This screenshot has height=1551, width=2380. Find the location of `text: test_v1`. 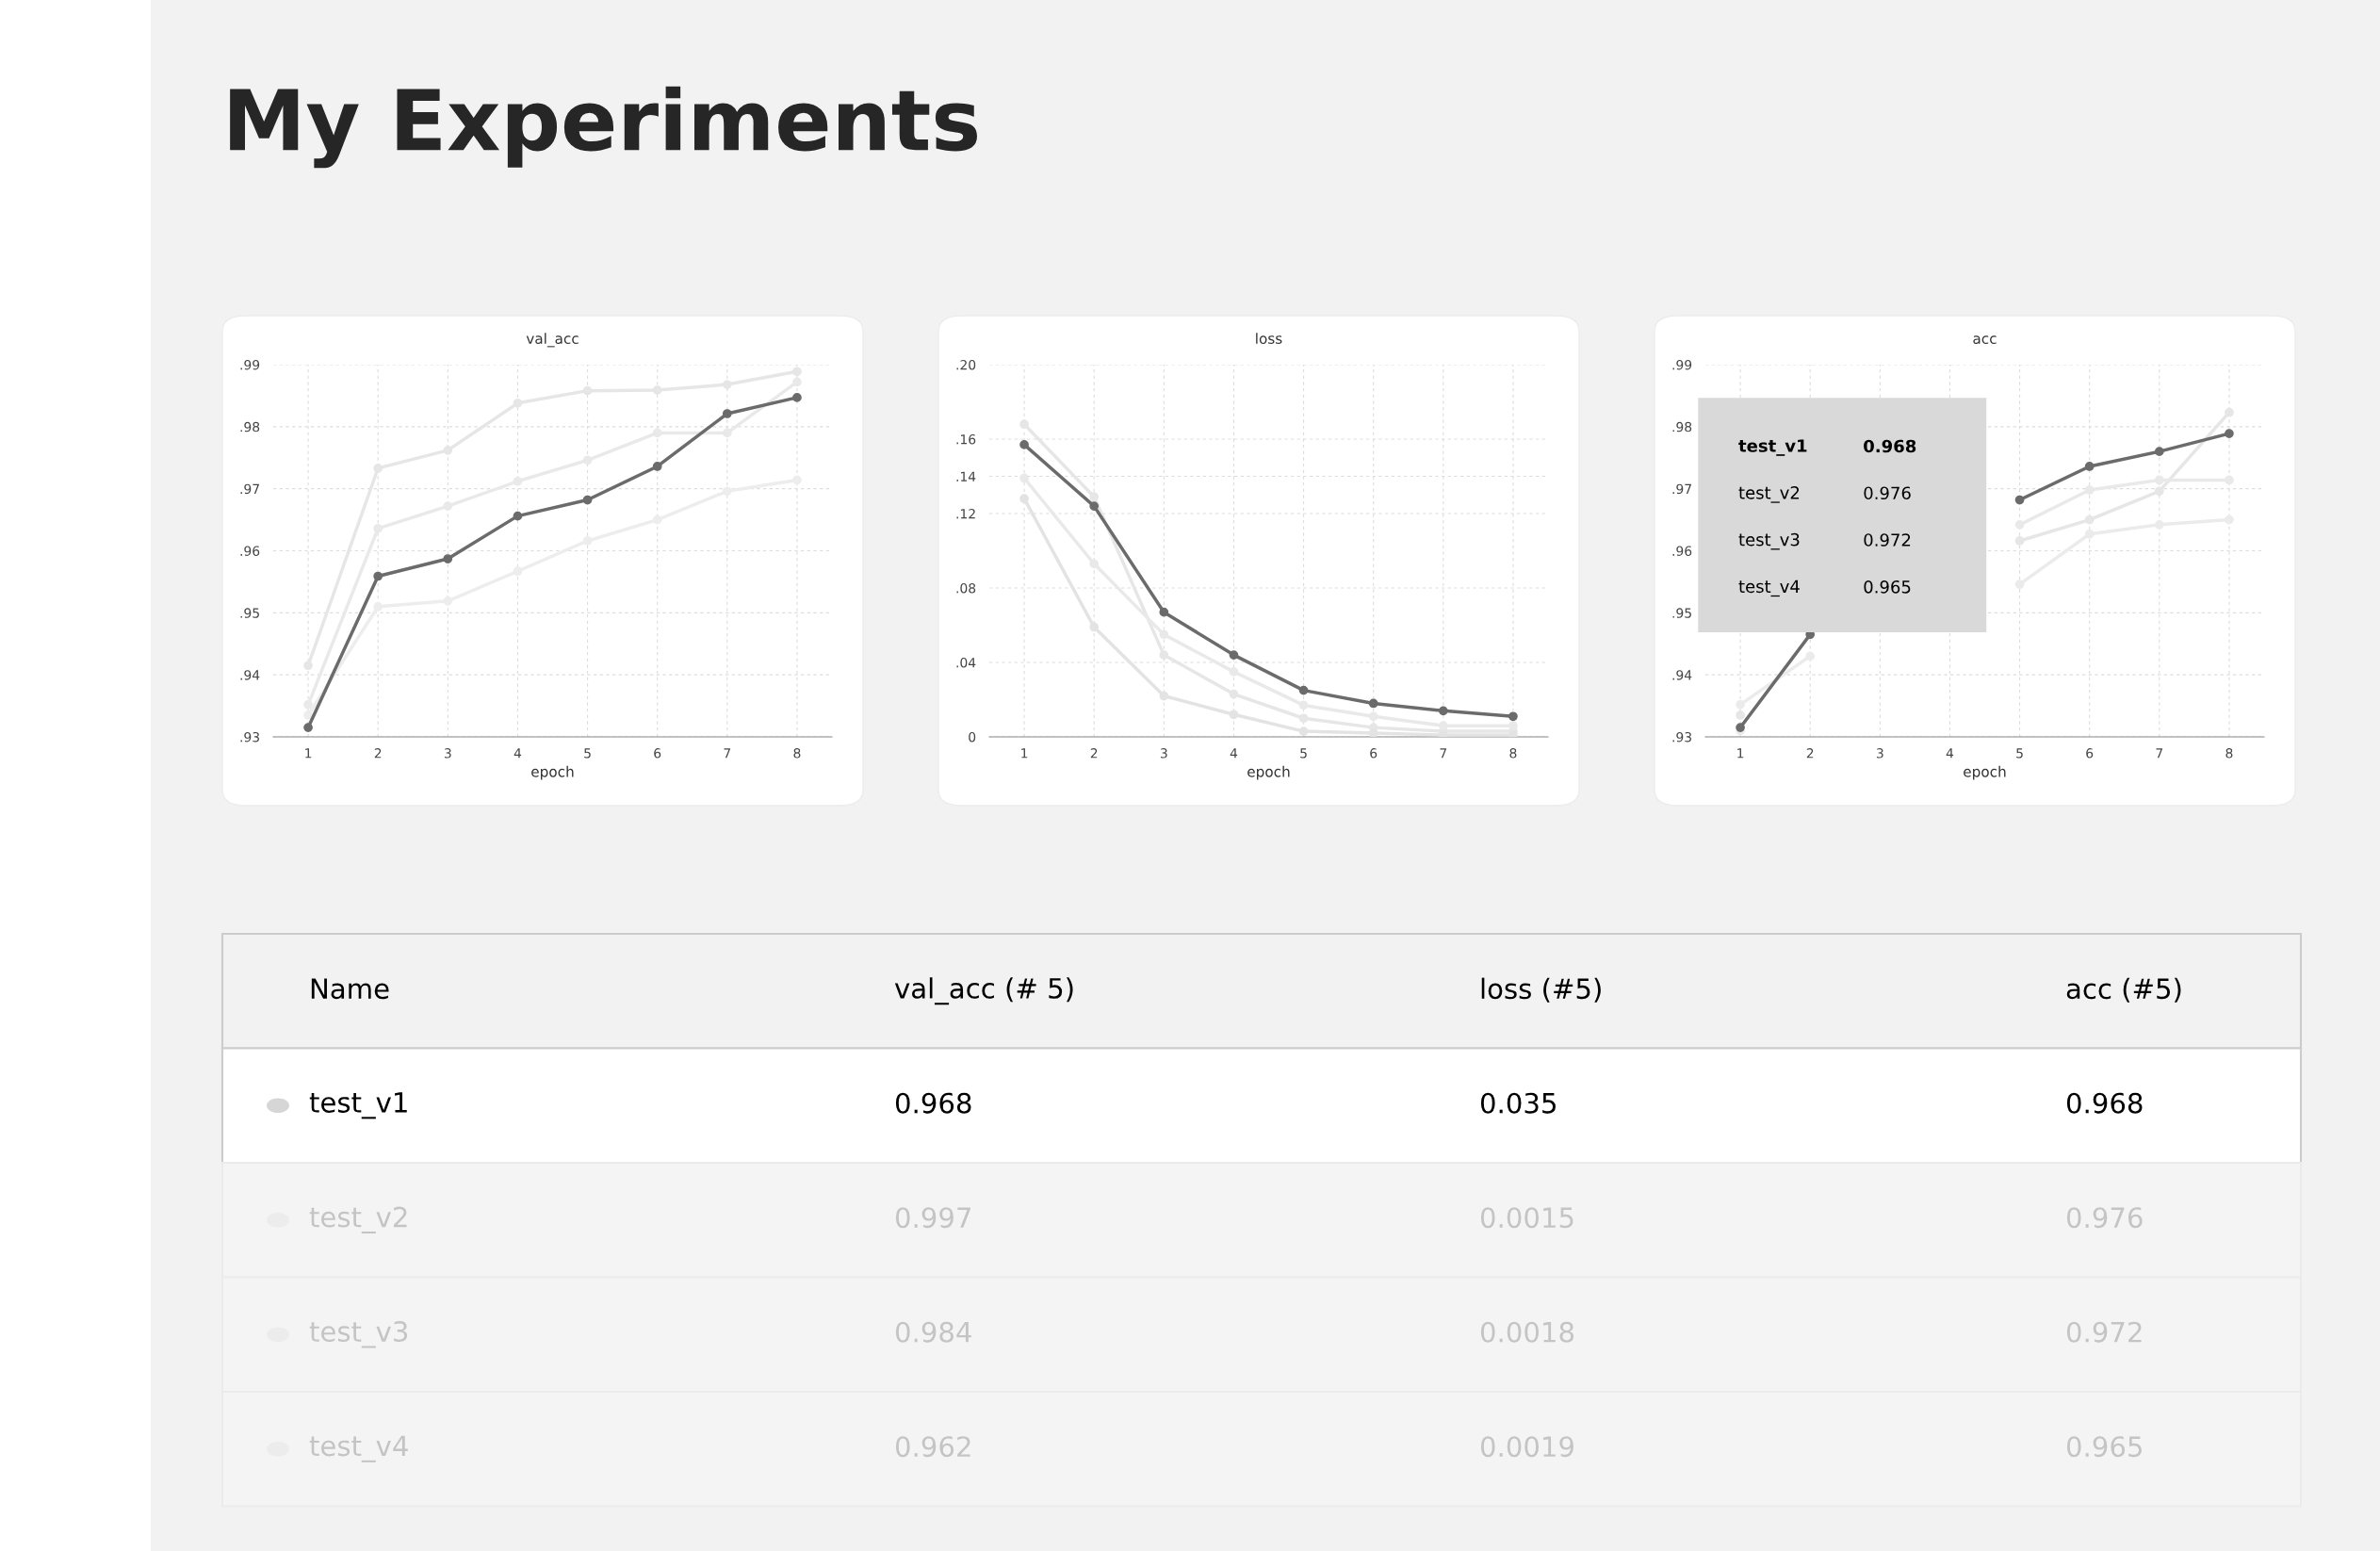

text: test_v1 is located at coordinates (358, 1105).